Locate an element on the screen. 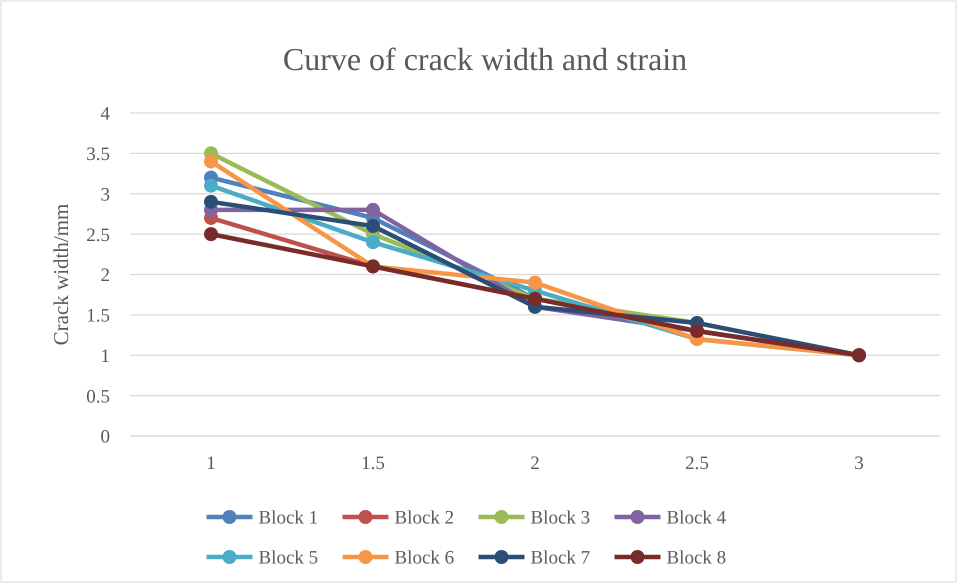  x-tick-label: 2 is located at coordinates (535, 463).